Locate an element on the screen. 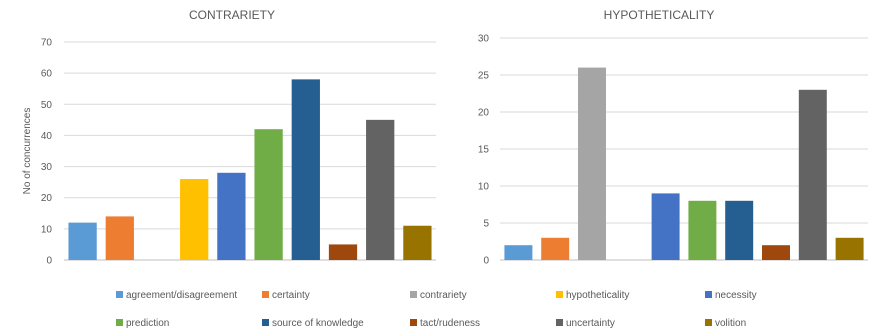 This screenshot has height=336, width=876. chart-title: CONTRARIETY is located at coordinates (232, 15).